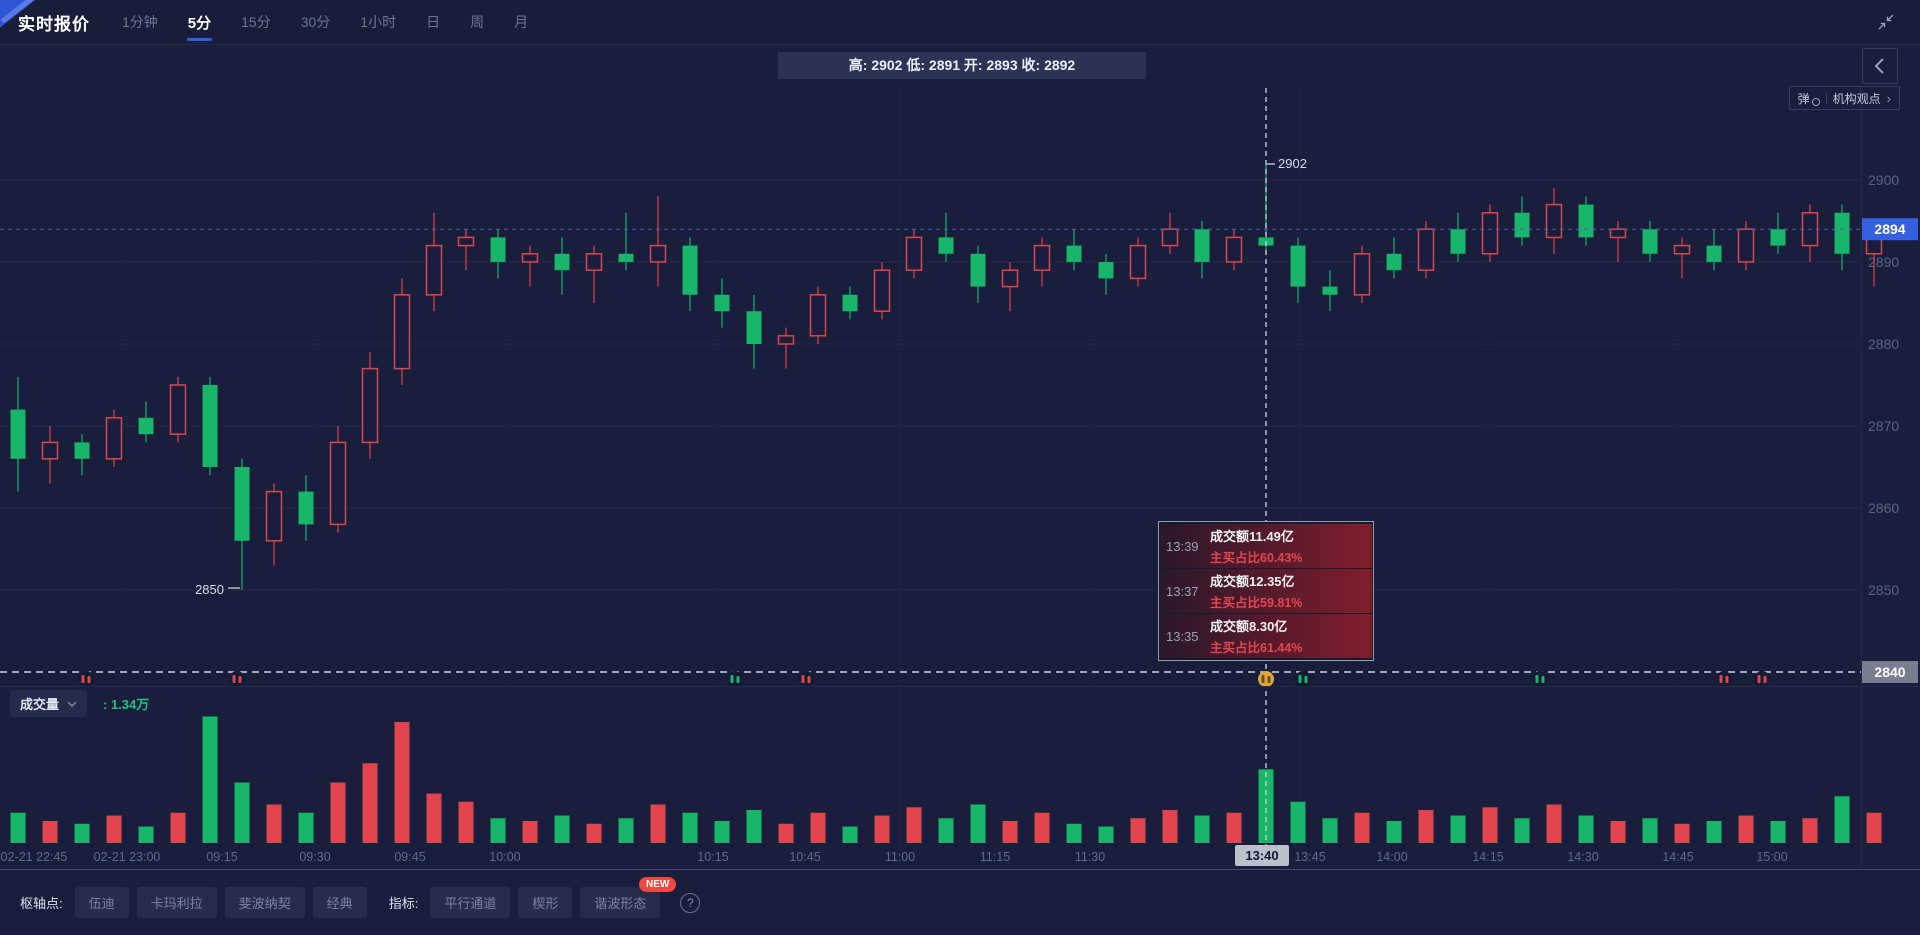  Describe the element at coordinates (433, 22) in the screenshot. I see `tab-timeframe-5: 日` at that location.